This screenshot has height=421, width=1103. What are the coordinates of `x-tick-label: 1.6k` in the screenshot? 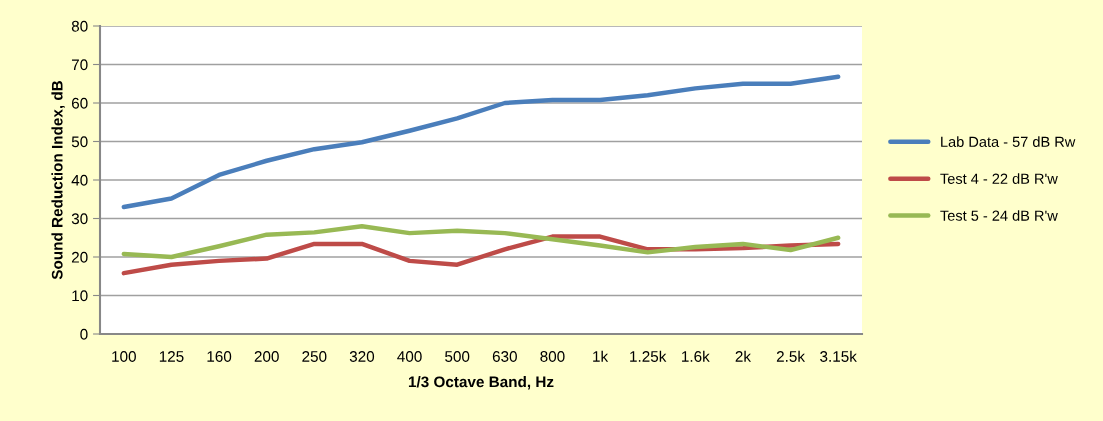 It's located at (696, 356).